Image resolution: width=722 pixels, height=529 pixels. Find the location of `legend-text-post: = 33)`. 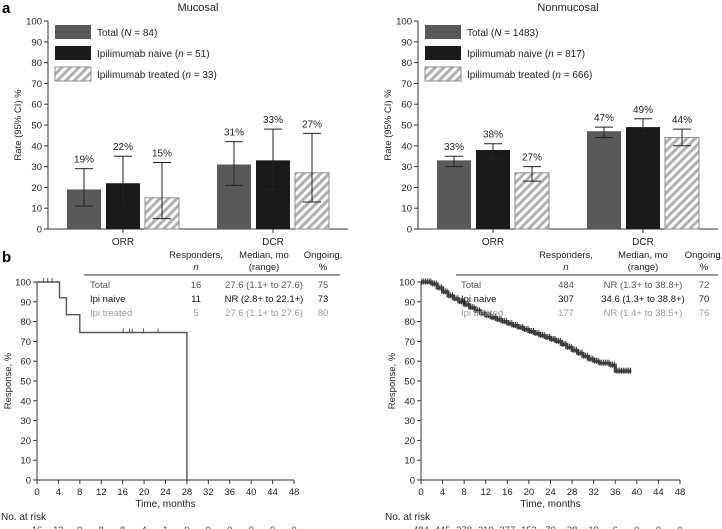

legend-text-post: = 33) is located at coordinates (204, 75).